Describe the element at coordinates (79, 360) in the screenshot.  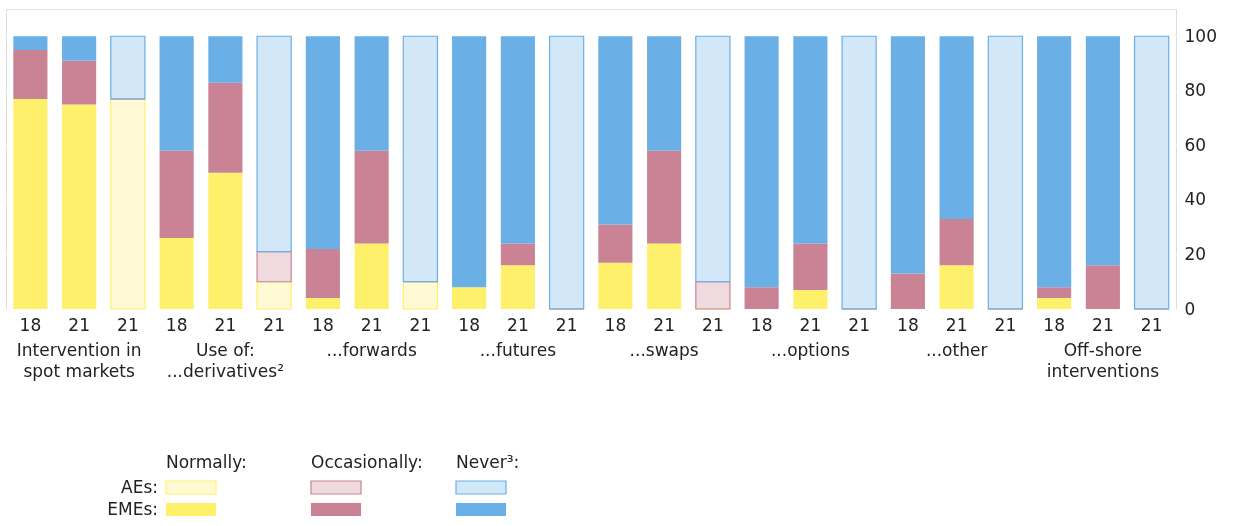
I see `text: Intervention in spot markets` at that location.